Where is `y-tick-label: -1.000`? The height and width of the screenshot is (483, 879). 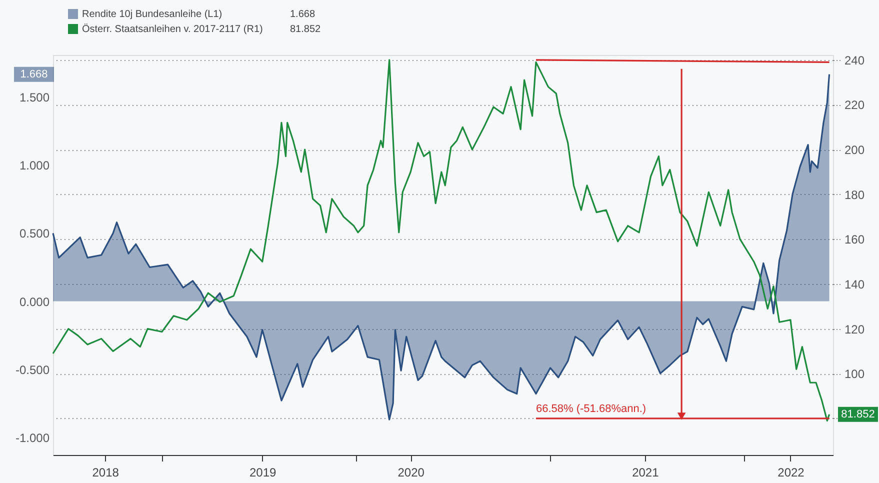
y-tick-label: -1.000 is located at coordinates (32, 437).